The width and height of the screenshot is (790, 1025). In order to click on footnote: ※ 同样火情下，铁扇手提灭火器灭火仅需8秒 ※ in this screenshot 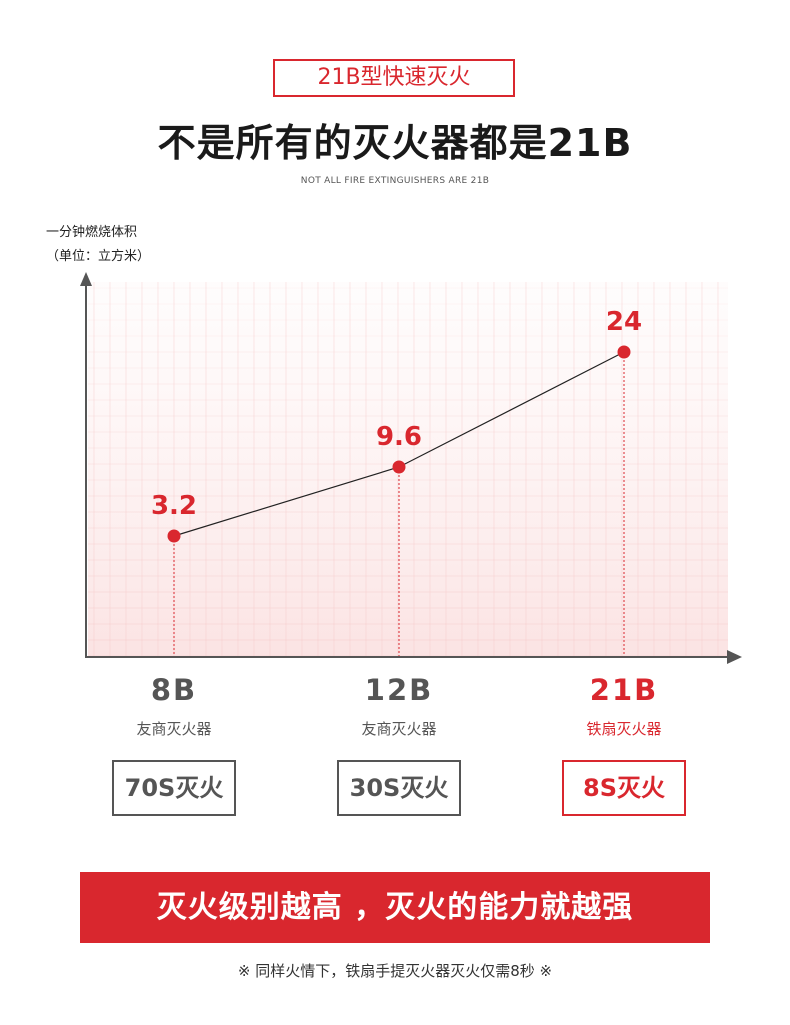, I will do `click(395, 971)`.